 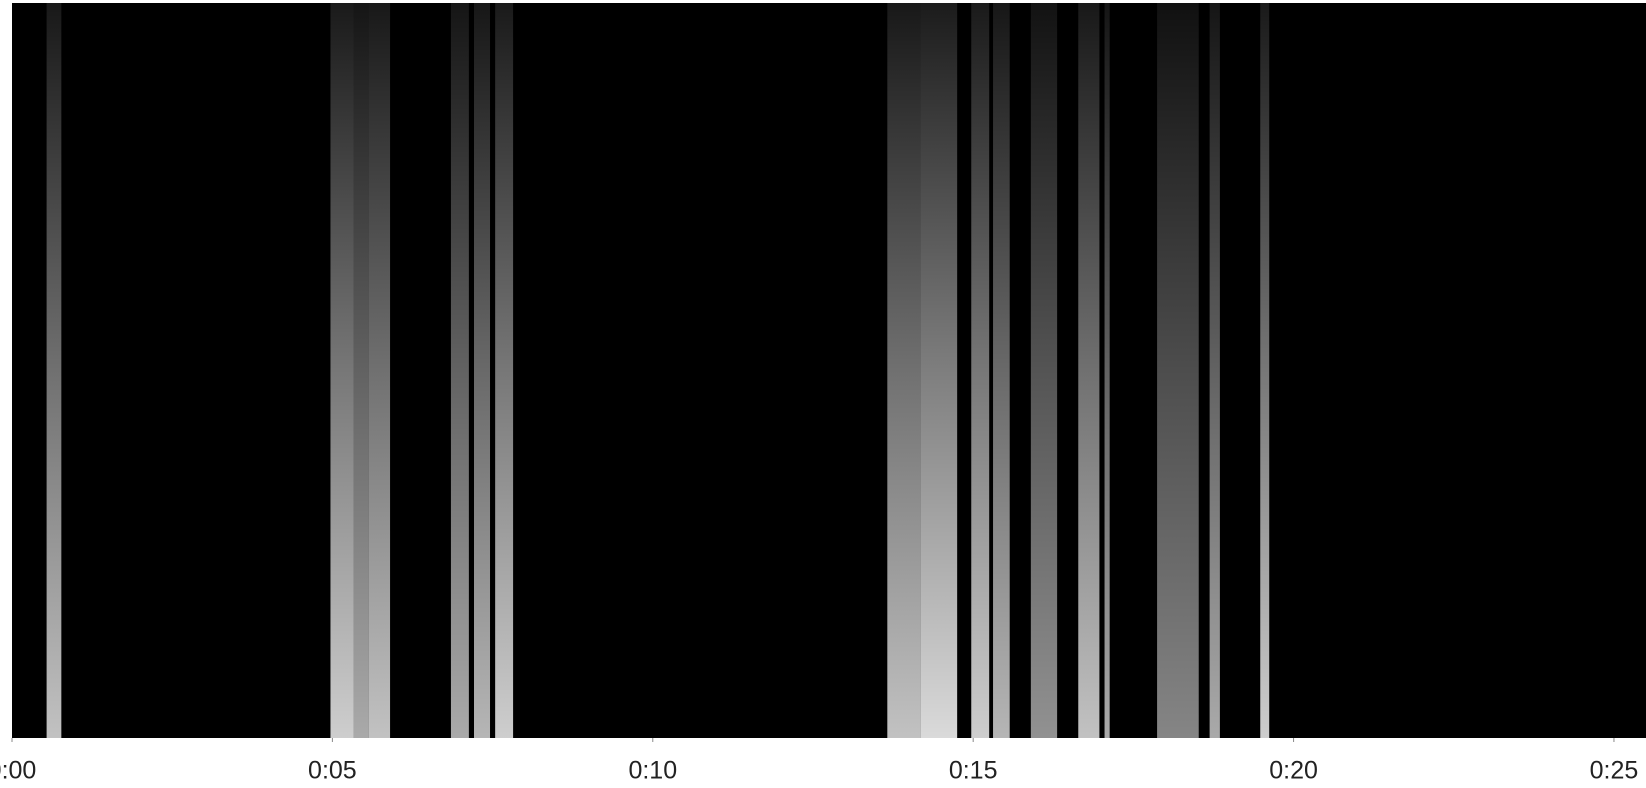 I want to click on x-tick-label: 0:25, so click(x=1614, y=771).